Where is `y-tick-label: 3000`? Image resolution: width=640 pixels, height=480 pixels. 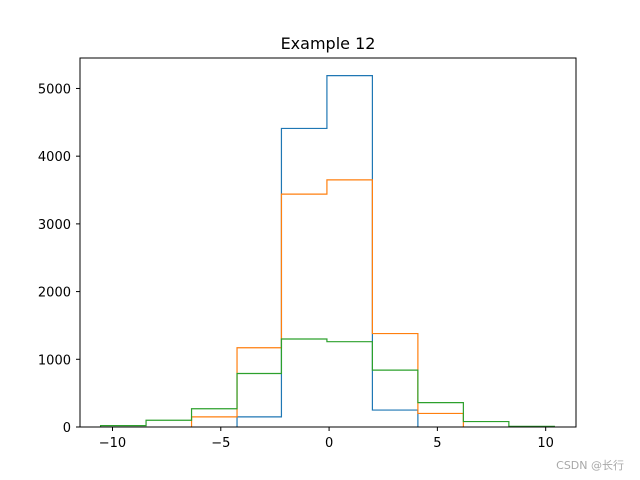 y-tick-label: 3000 is located at coordinates (54, 225).